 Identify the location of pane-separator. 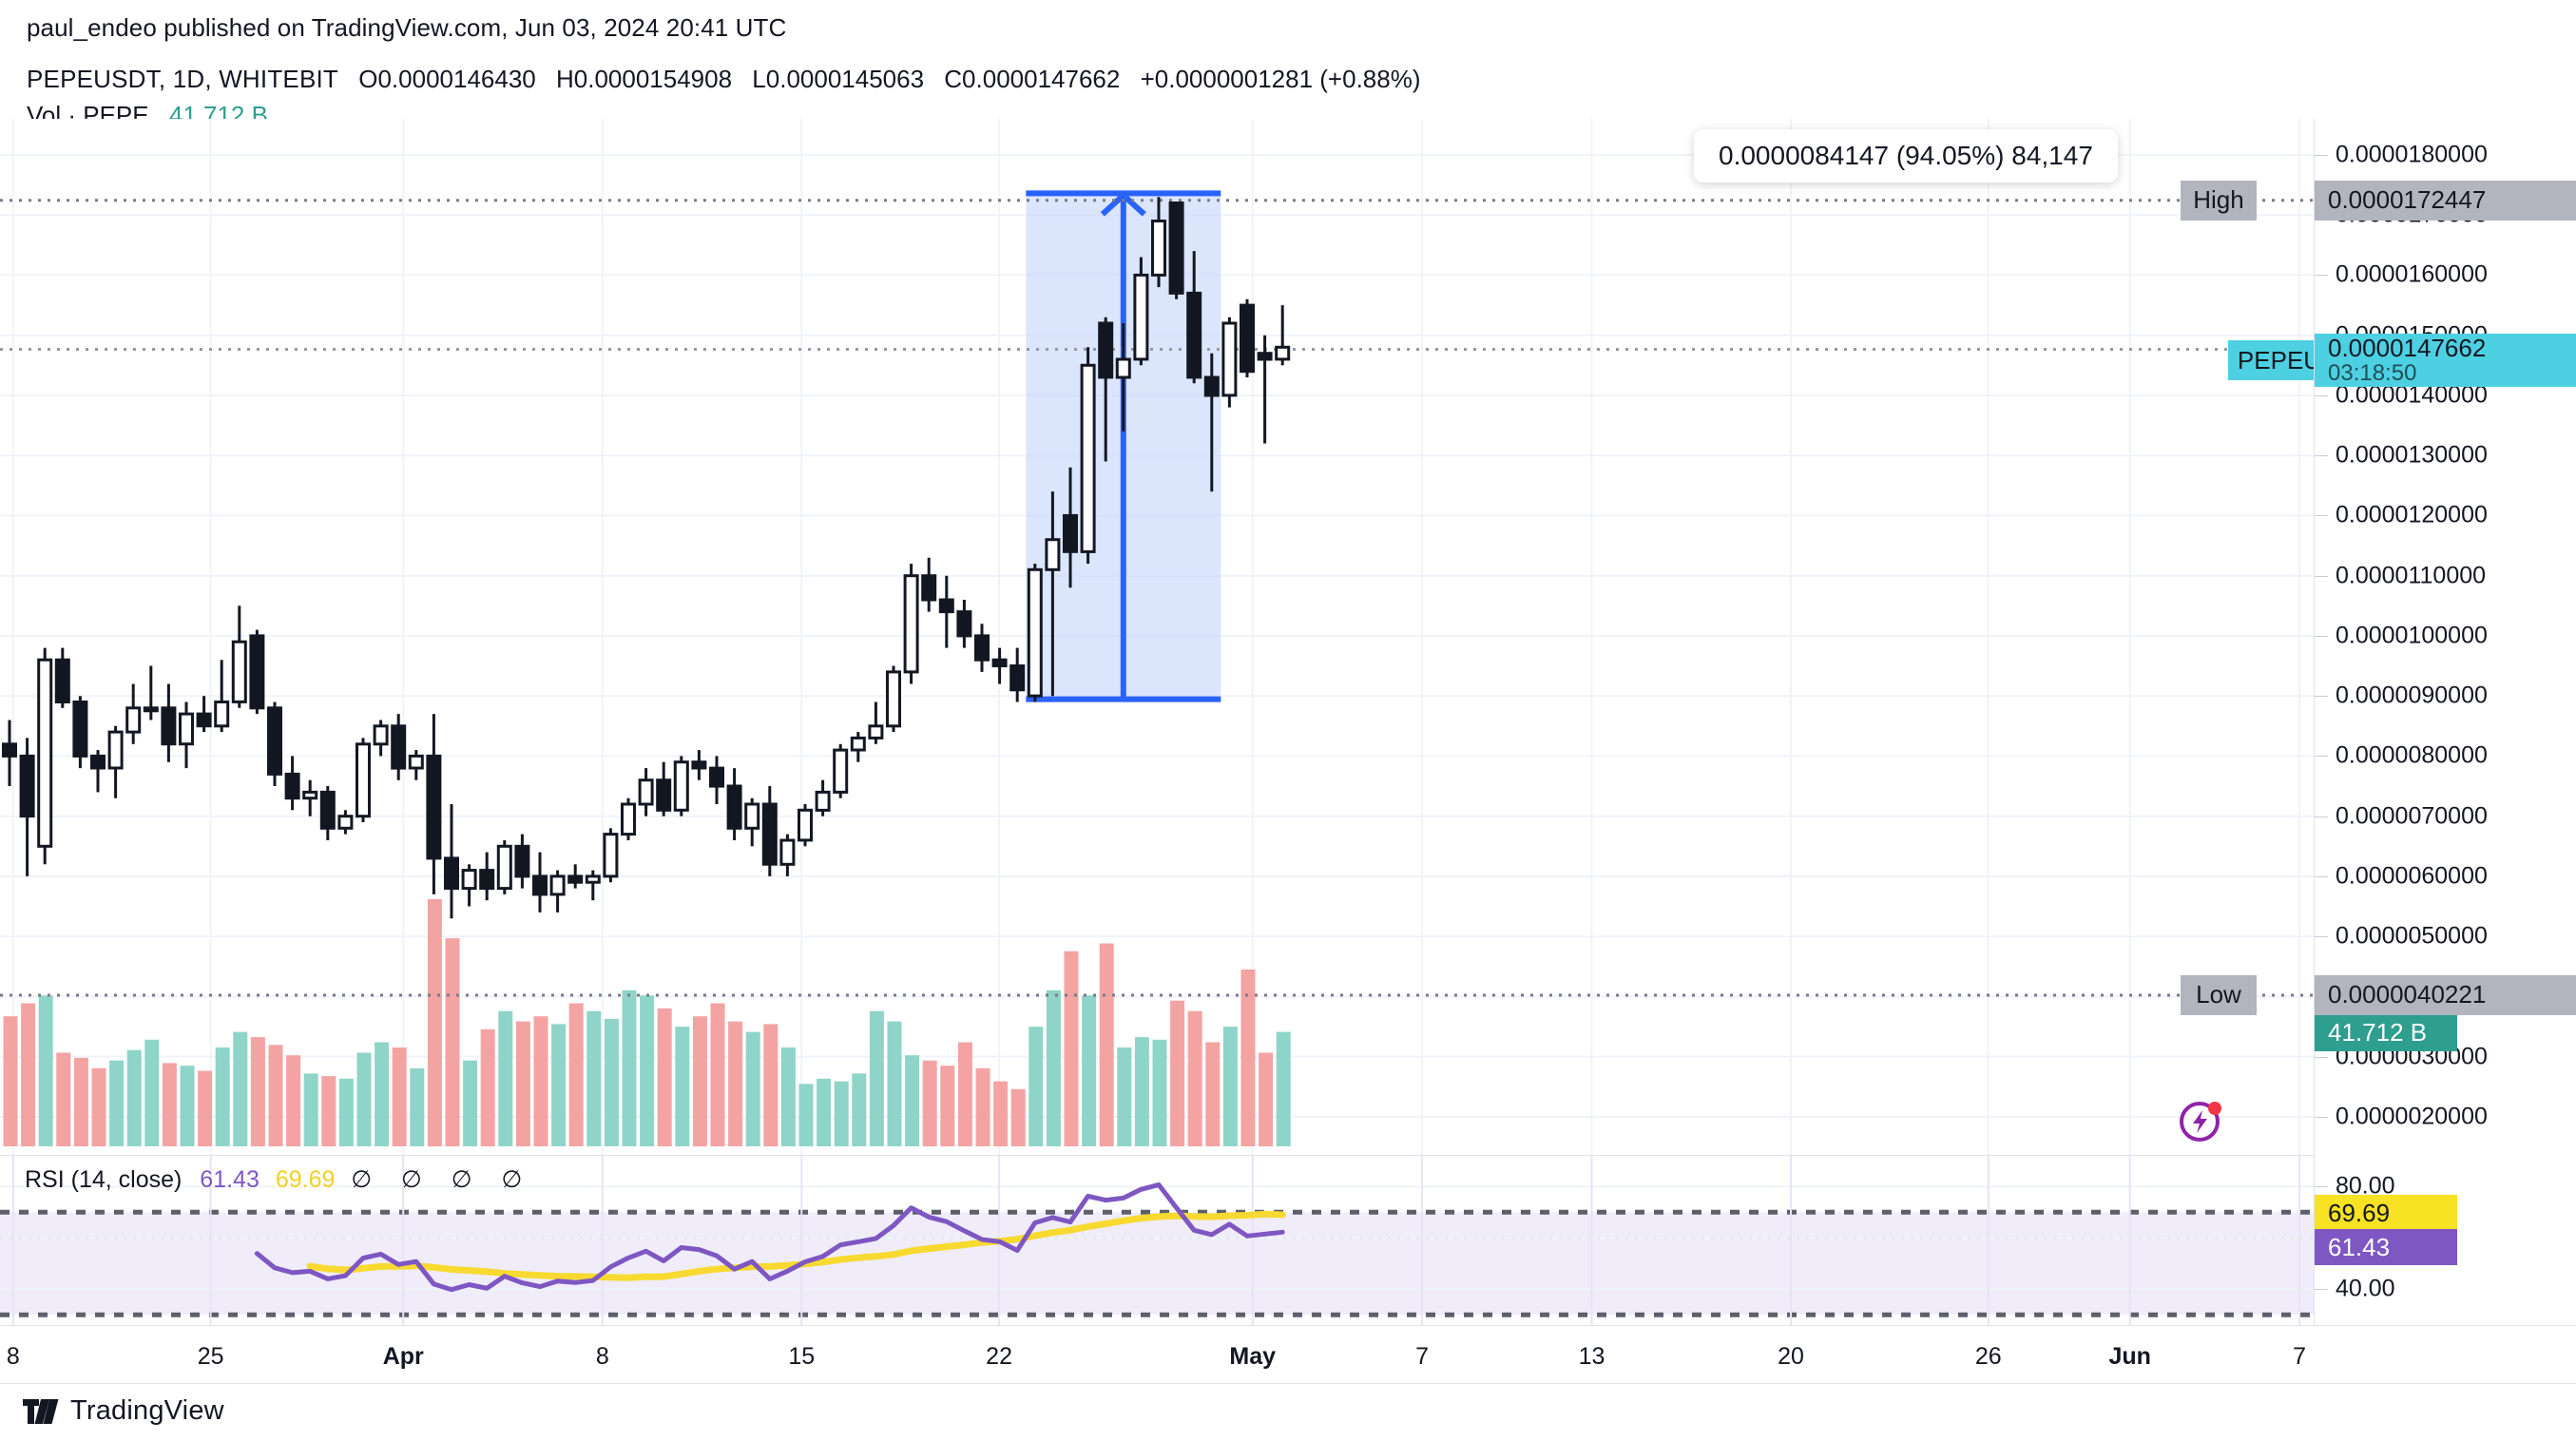
(1157, 1155).